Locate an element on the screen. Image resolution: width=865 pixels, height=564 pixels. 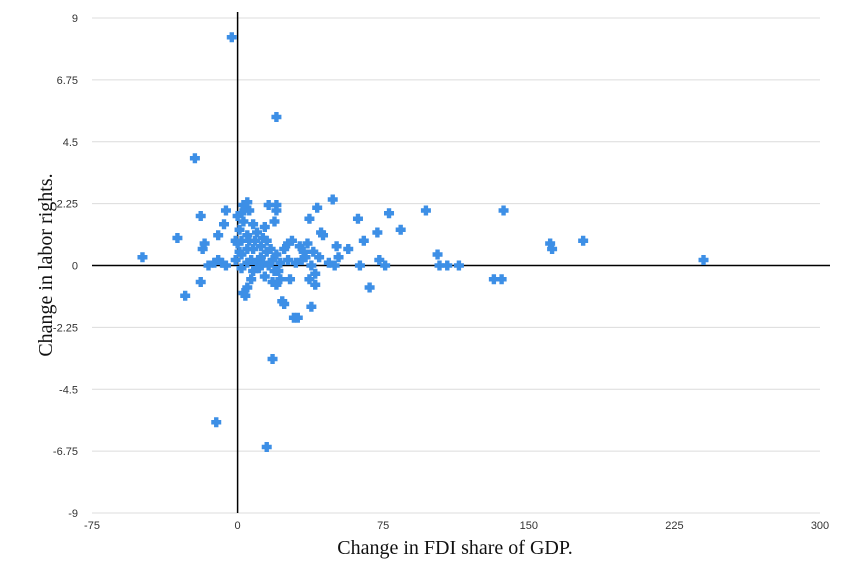
x-tick-label-2: 75 is located at coordinates (383, 526).